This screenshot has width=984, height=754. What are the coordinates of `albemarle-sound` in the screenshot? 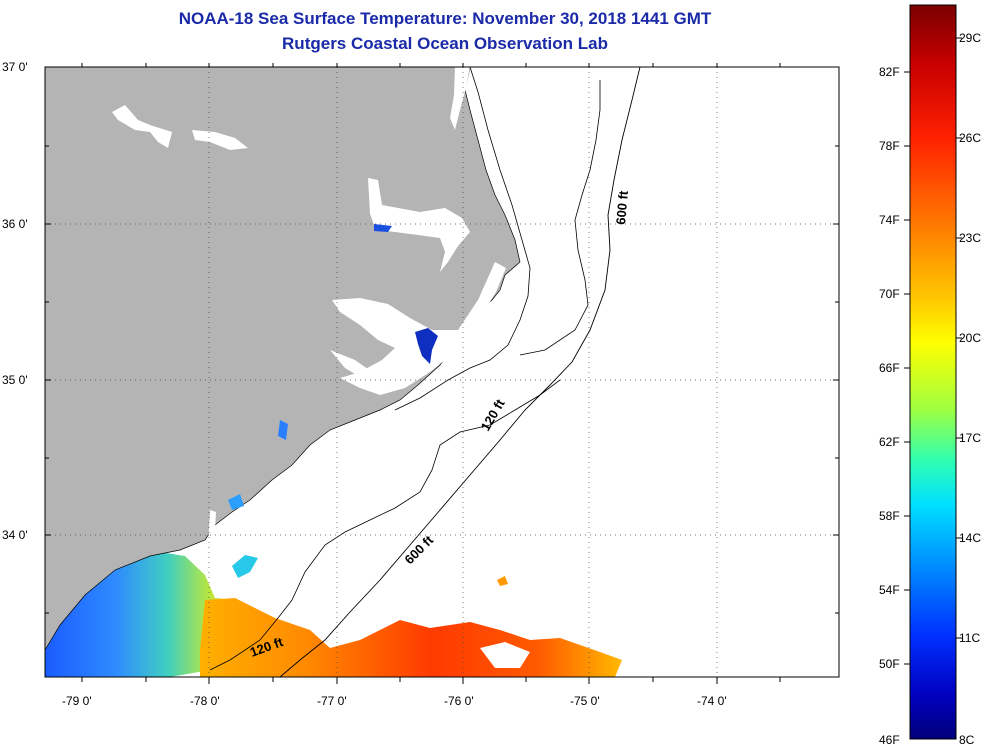 It's located at (419, 225).